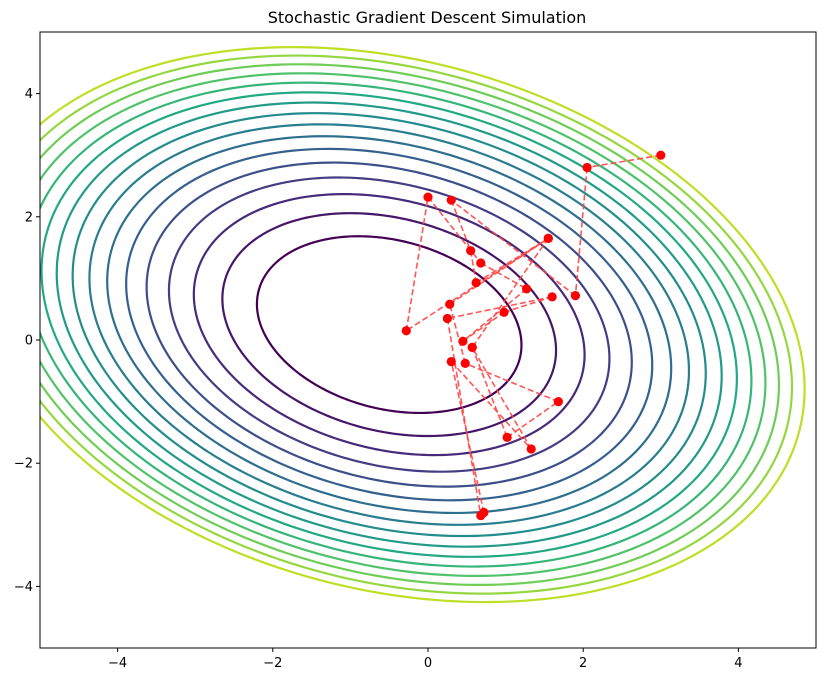  What do you see at coordinates (117, 663) in the screenshot?
I see `x-tick-label: −4` at bounding box center [117, 663].